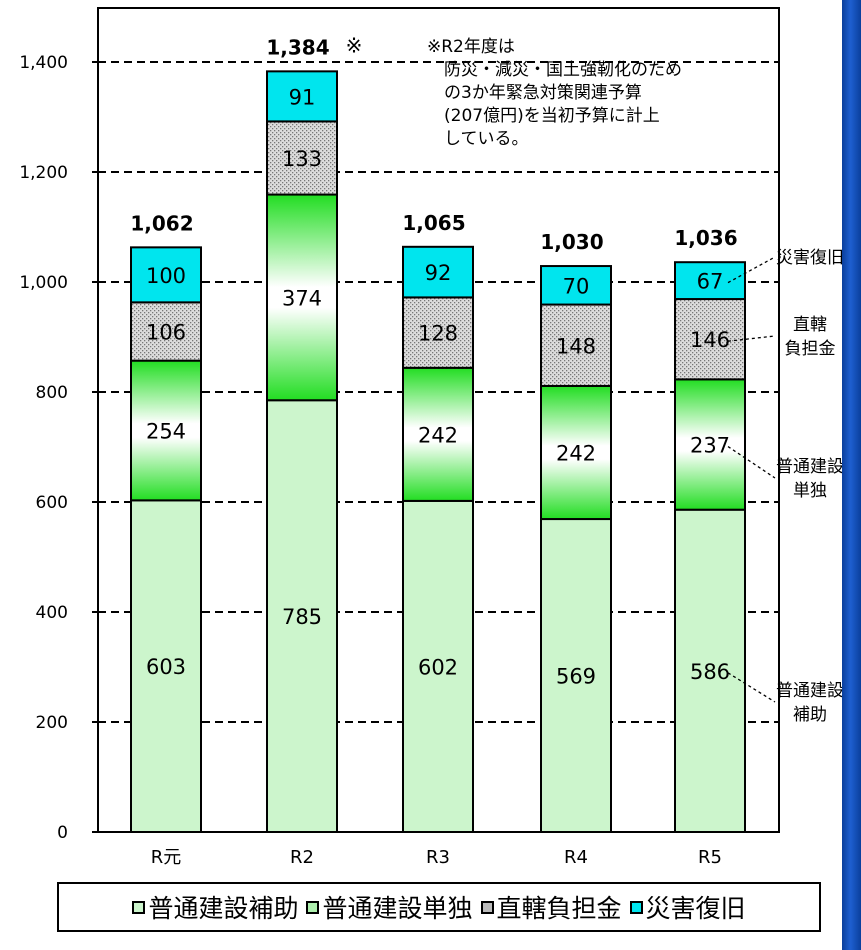  I want to click on legend-item-direct: 直轄負担金, so click(551, 907).